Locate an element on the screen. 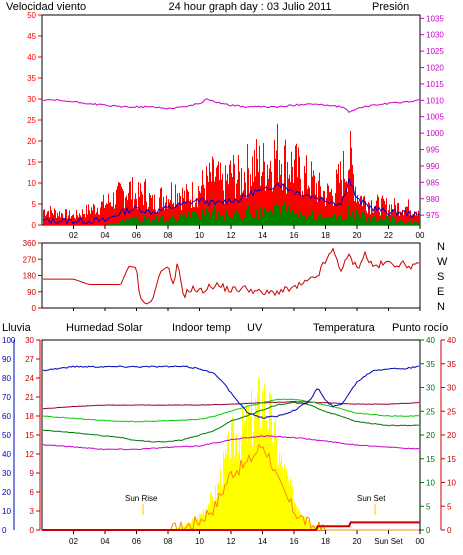  temp-y-tick-label: 15 is located at coordinates (430, 459).